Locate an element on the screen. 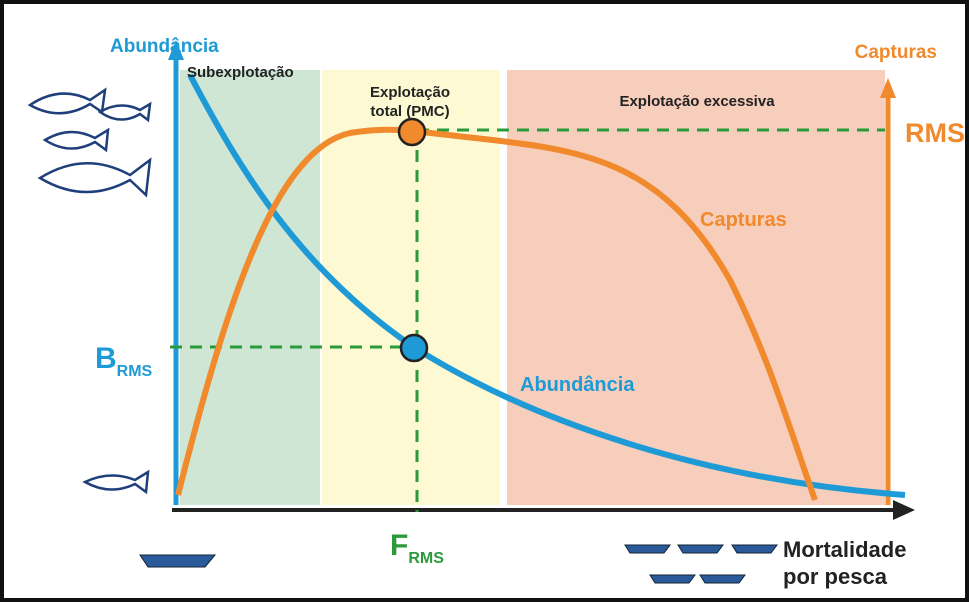  b-sub: RMS is located at coordinates (135, 371).